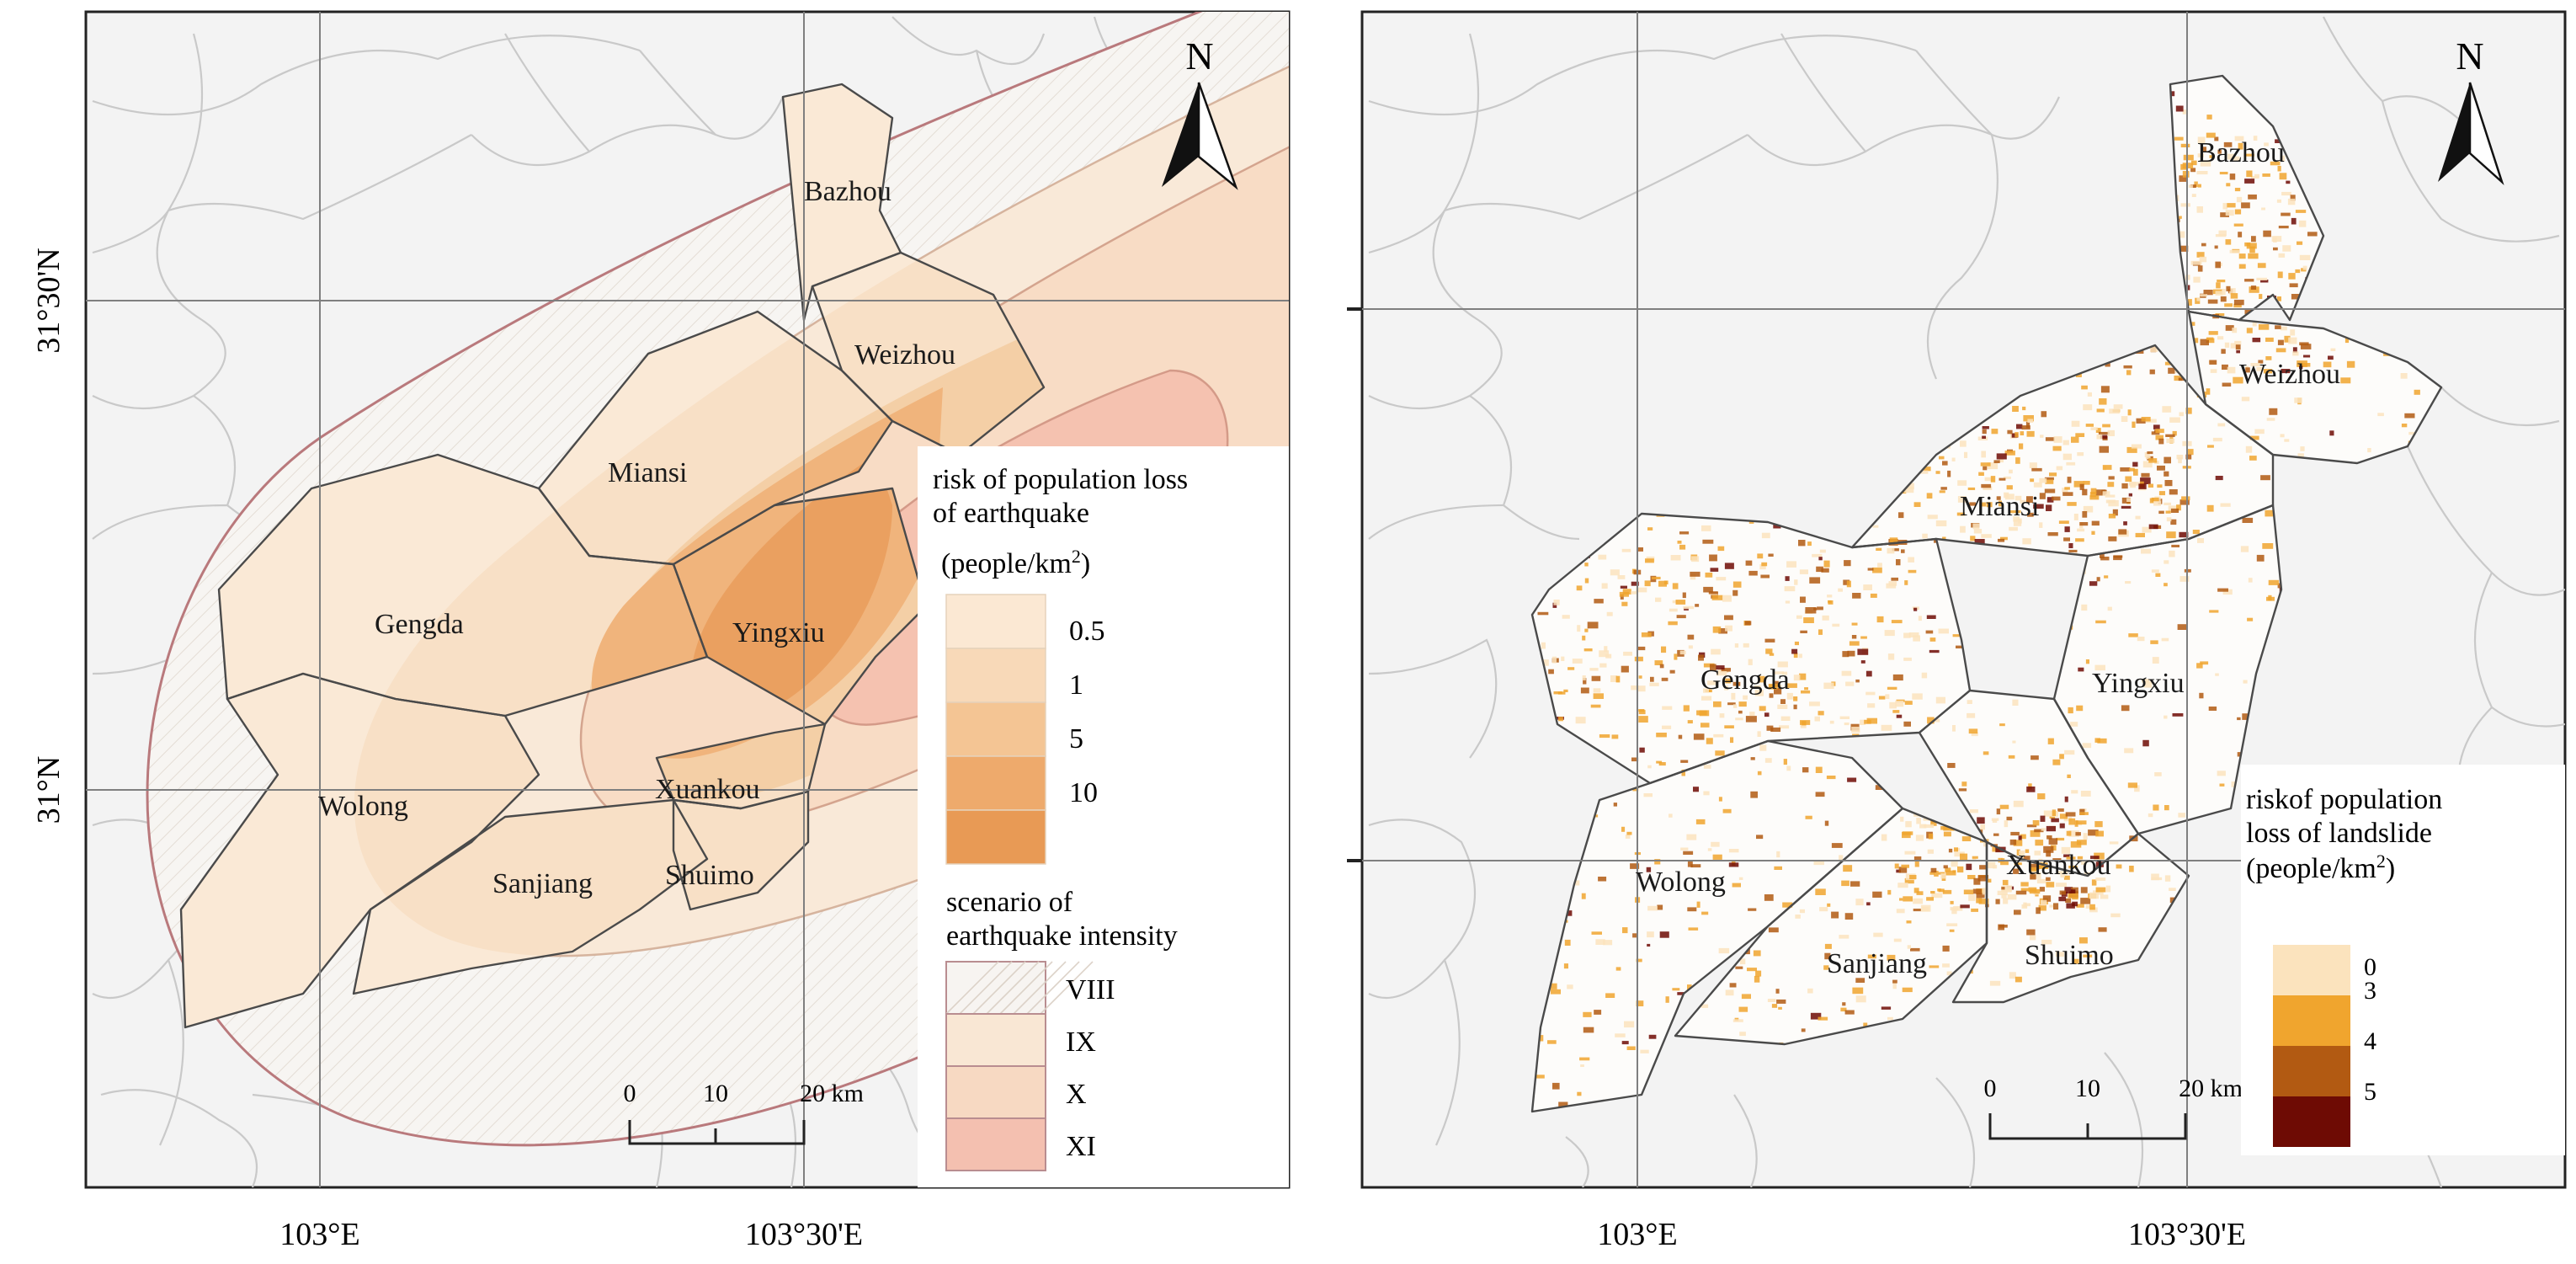  What do you see at coordinates (1011, 513) in the screenshot?
I see `legend-title: of earthquake` at bounding box center [1011, 513].